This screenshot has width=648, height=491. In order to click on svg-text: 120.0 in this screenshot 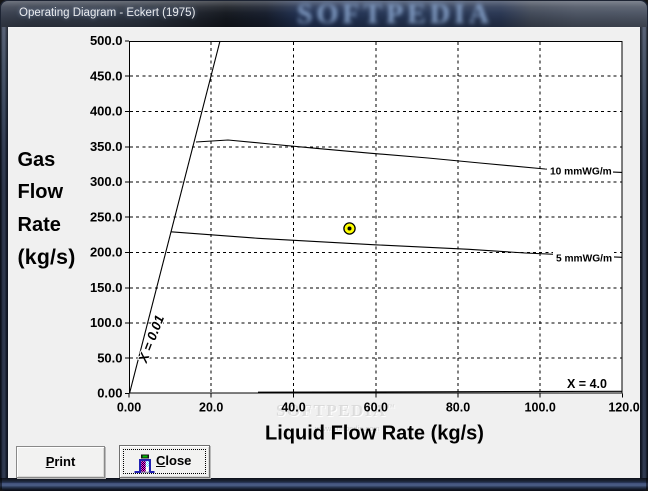, I will do `click(623, 408)`.